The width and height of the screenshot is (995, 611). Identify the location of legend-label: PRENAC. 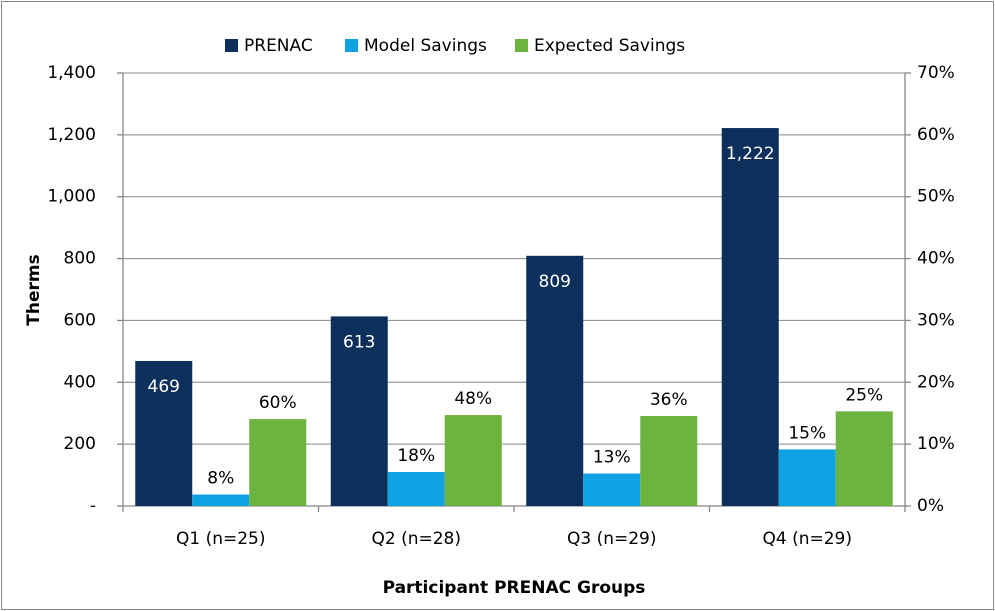
(278, 46).